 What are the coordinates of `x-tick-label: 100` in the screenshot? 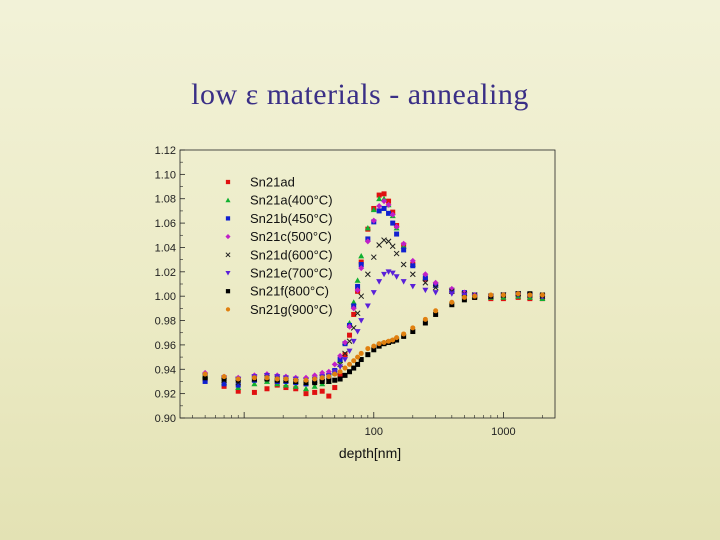 It's located at (374, 432).